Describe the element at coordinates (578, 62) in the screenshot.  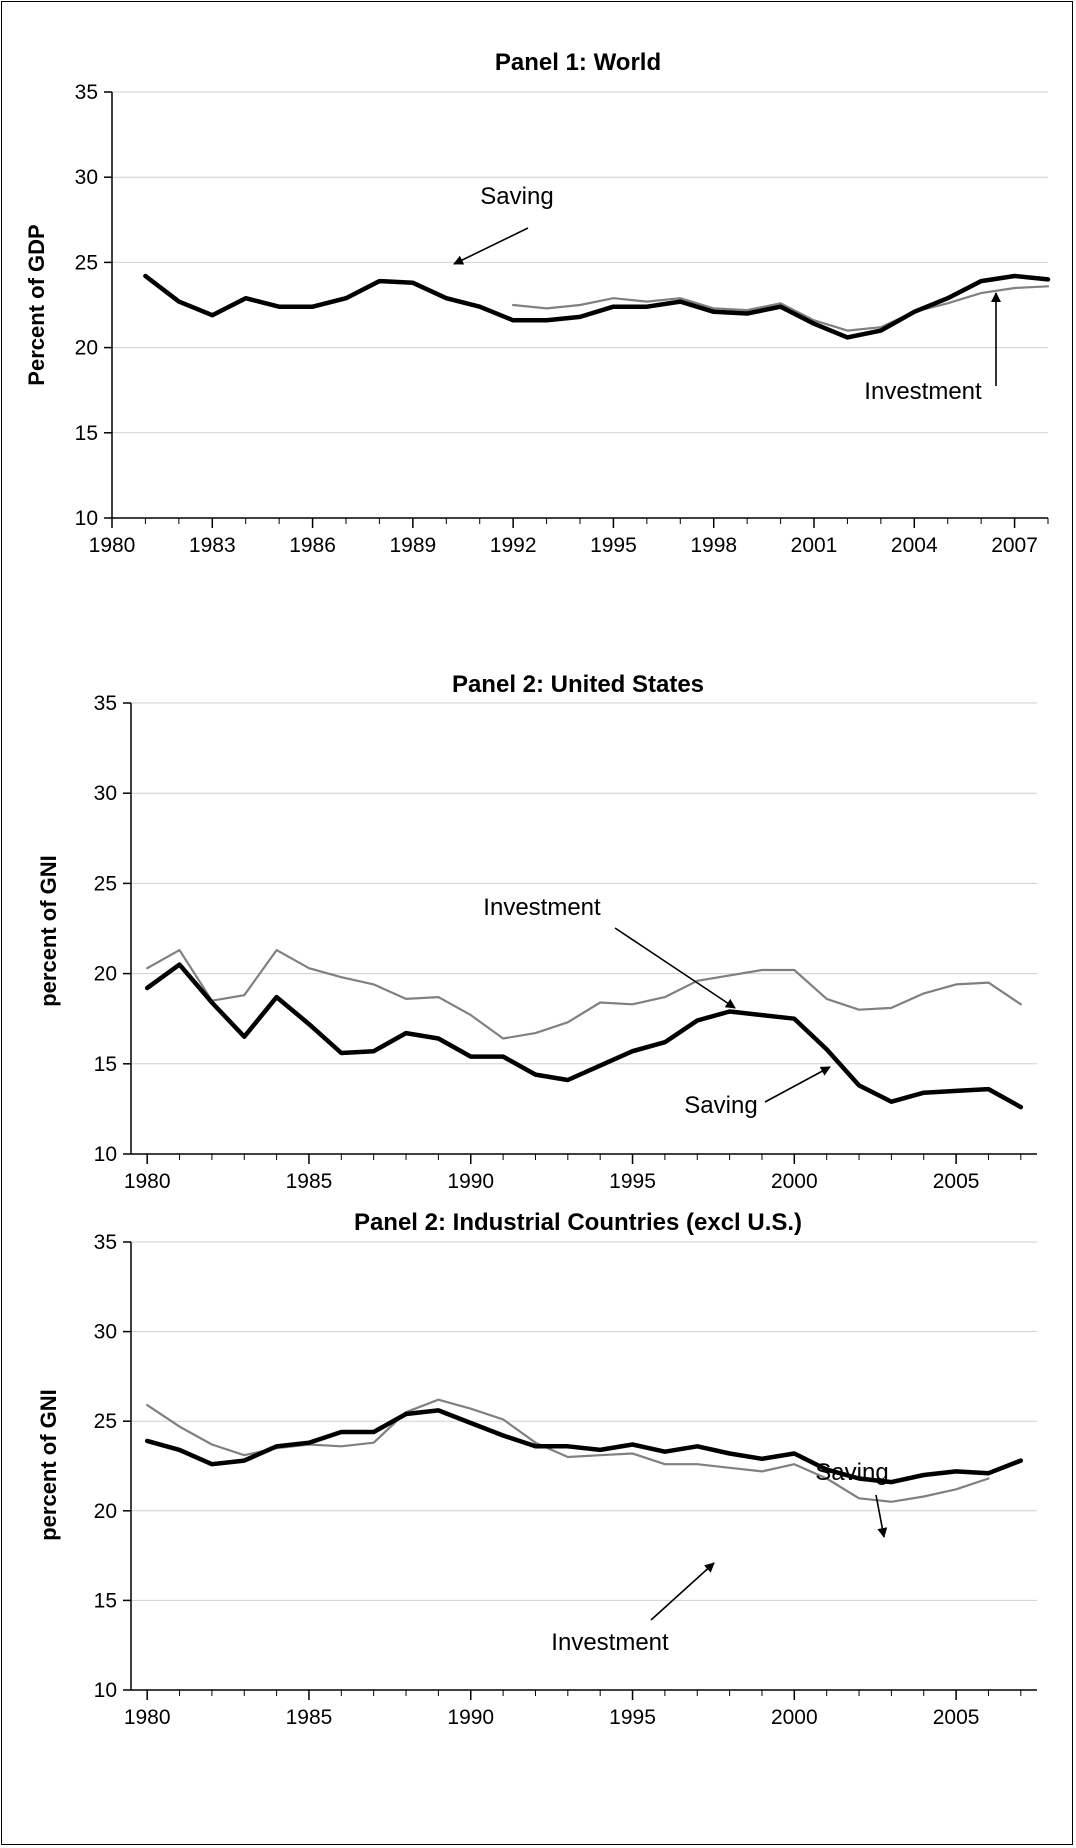
I see `panel-1-title: Panel 1: World` at that location.